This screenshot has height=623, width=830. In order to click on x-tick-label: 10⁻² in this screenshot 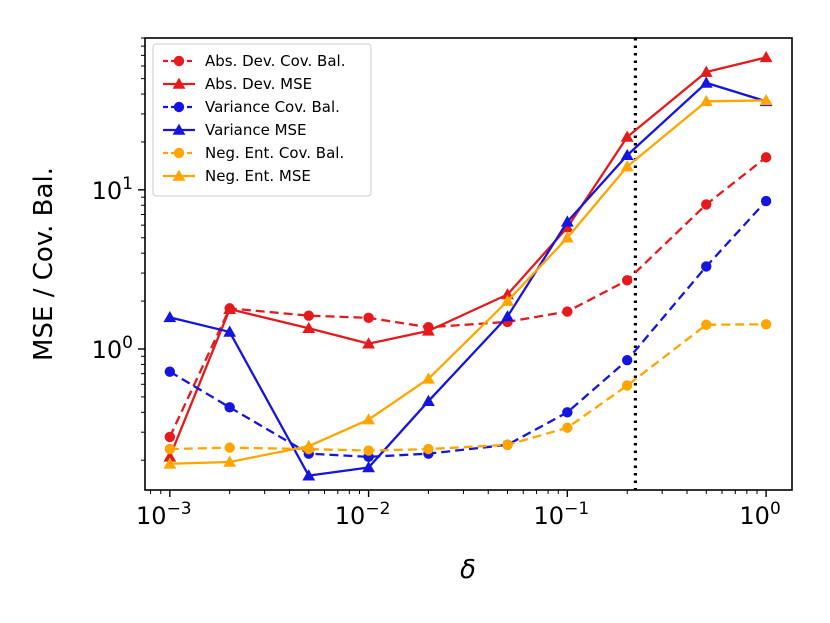, I will do `click(363, 514)`.